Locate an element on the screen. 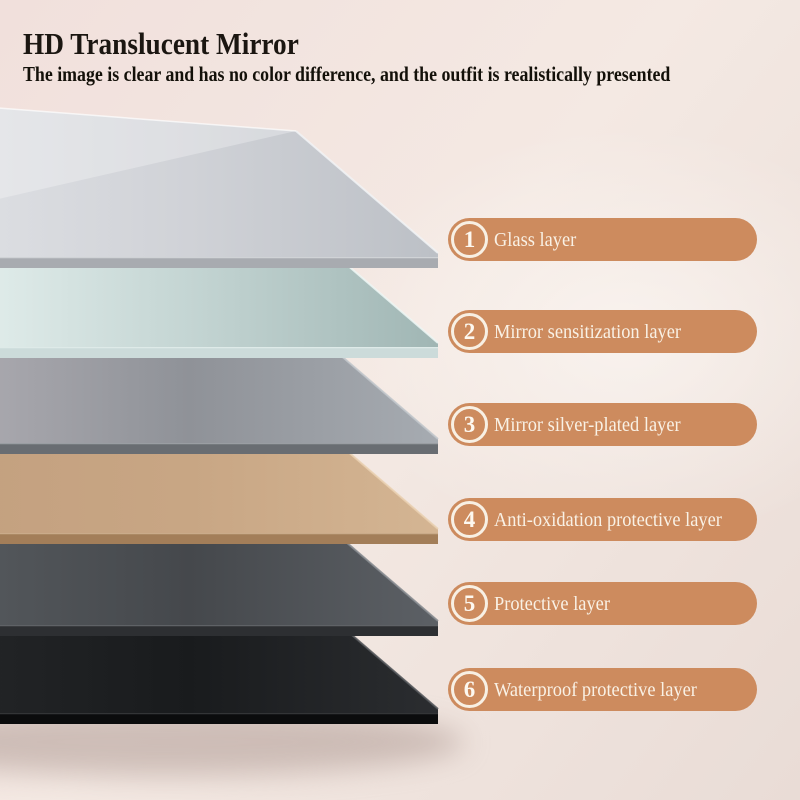 The height and width of the screenshot is (800, 800). layer-label-text: Mirror silver-plated layer is located at coordinates (587, 425).